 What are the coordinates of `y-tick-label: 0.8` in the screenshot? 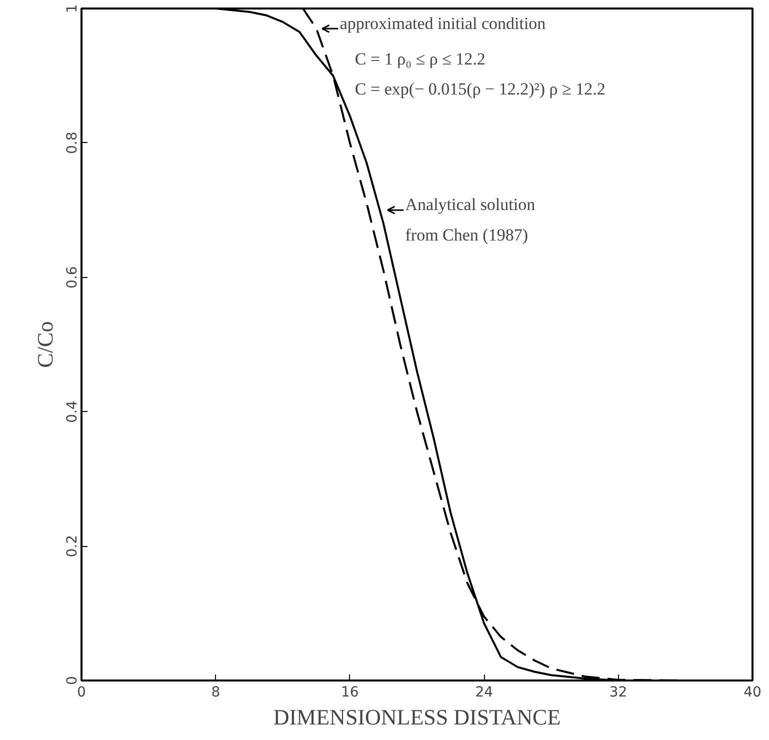 It's located at (72, 143).